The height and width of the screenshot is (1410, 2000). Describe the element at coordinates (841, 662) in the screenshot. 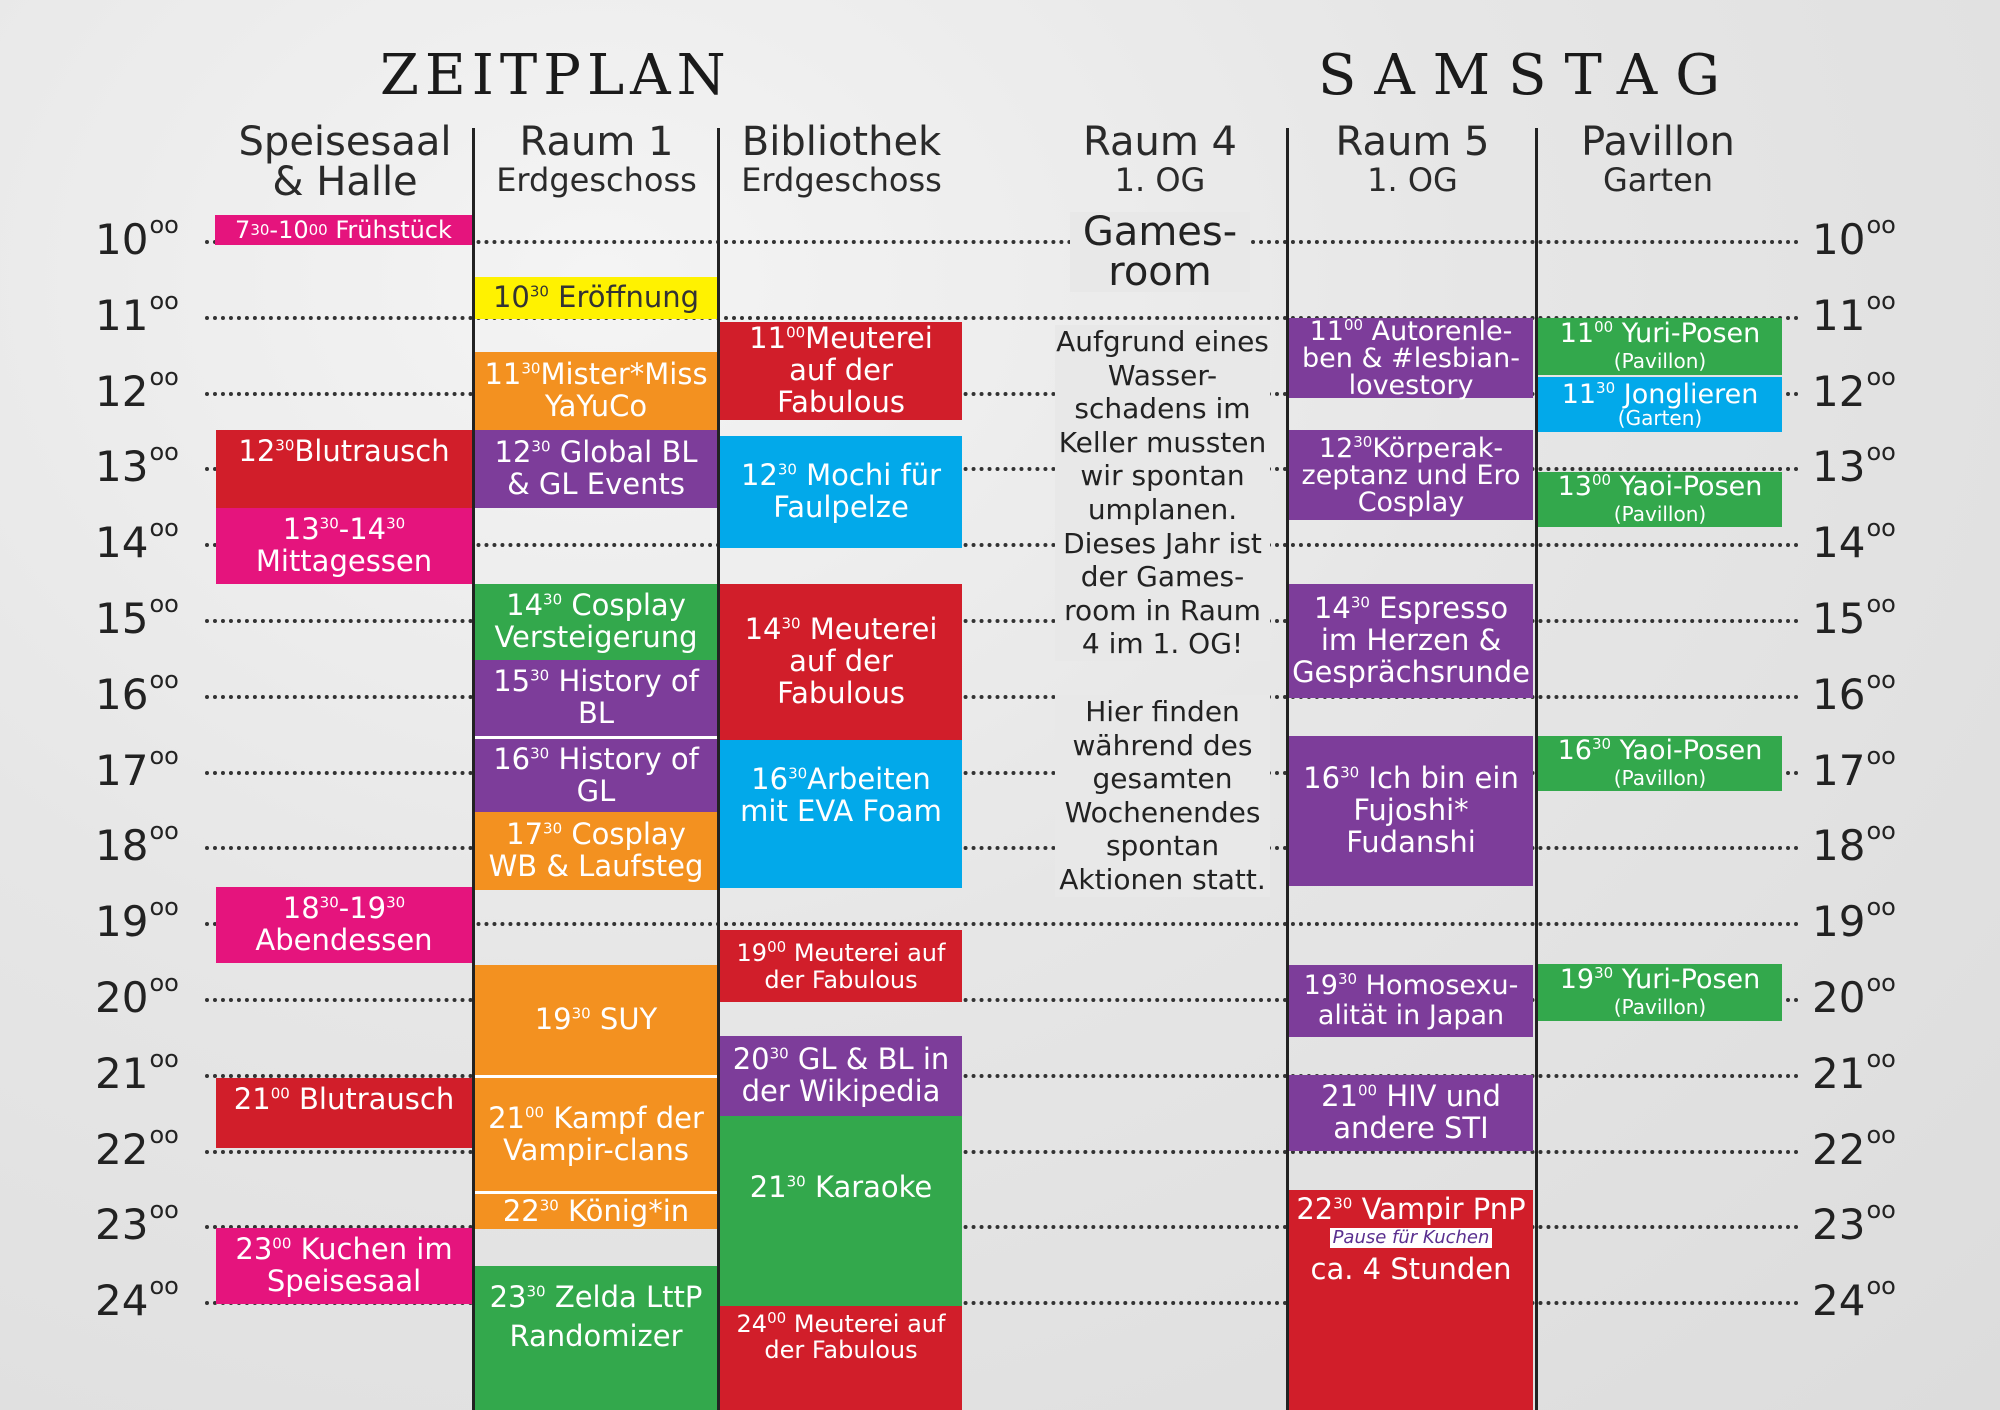

I see `event-meuterei-2: 1430 Meuterei auf der Fabulous` at that location.